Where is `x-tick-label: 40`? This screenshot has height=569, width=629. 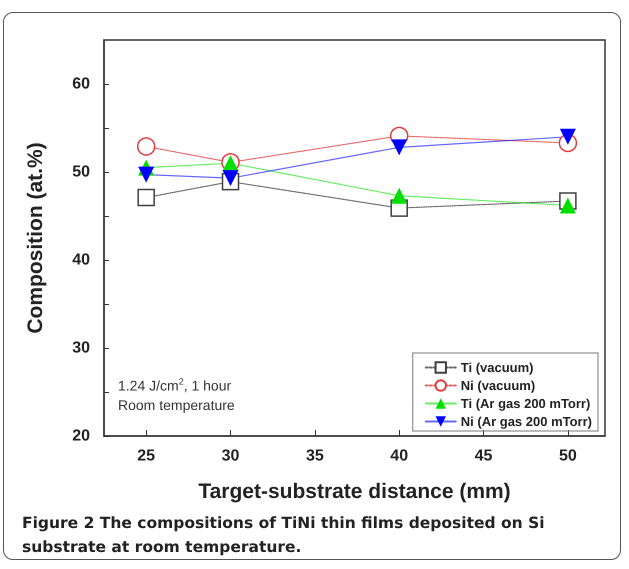 x-tick-label: 40 is located at coordinates (399, 456).